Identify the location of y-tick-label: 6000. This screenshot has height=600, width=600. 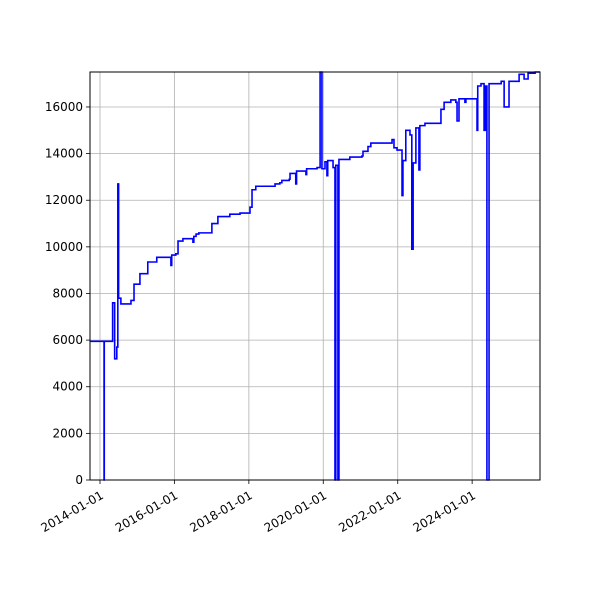
(67, 340).